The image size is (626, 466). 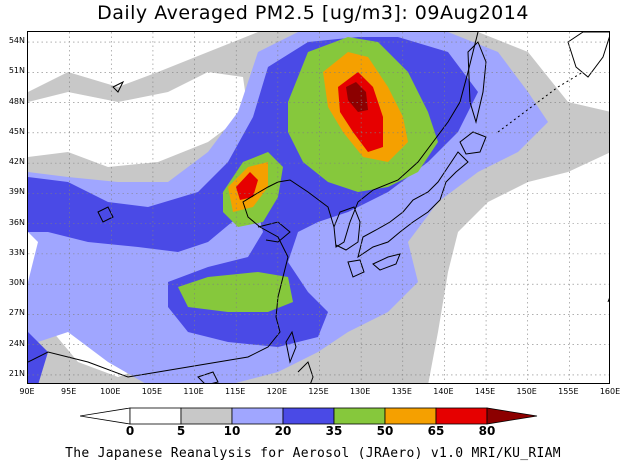 What do you see at coordinates (443, 391) in the screenshot?
I see `longitude-label: 140E` at bounding box center [443, 391].